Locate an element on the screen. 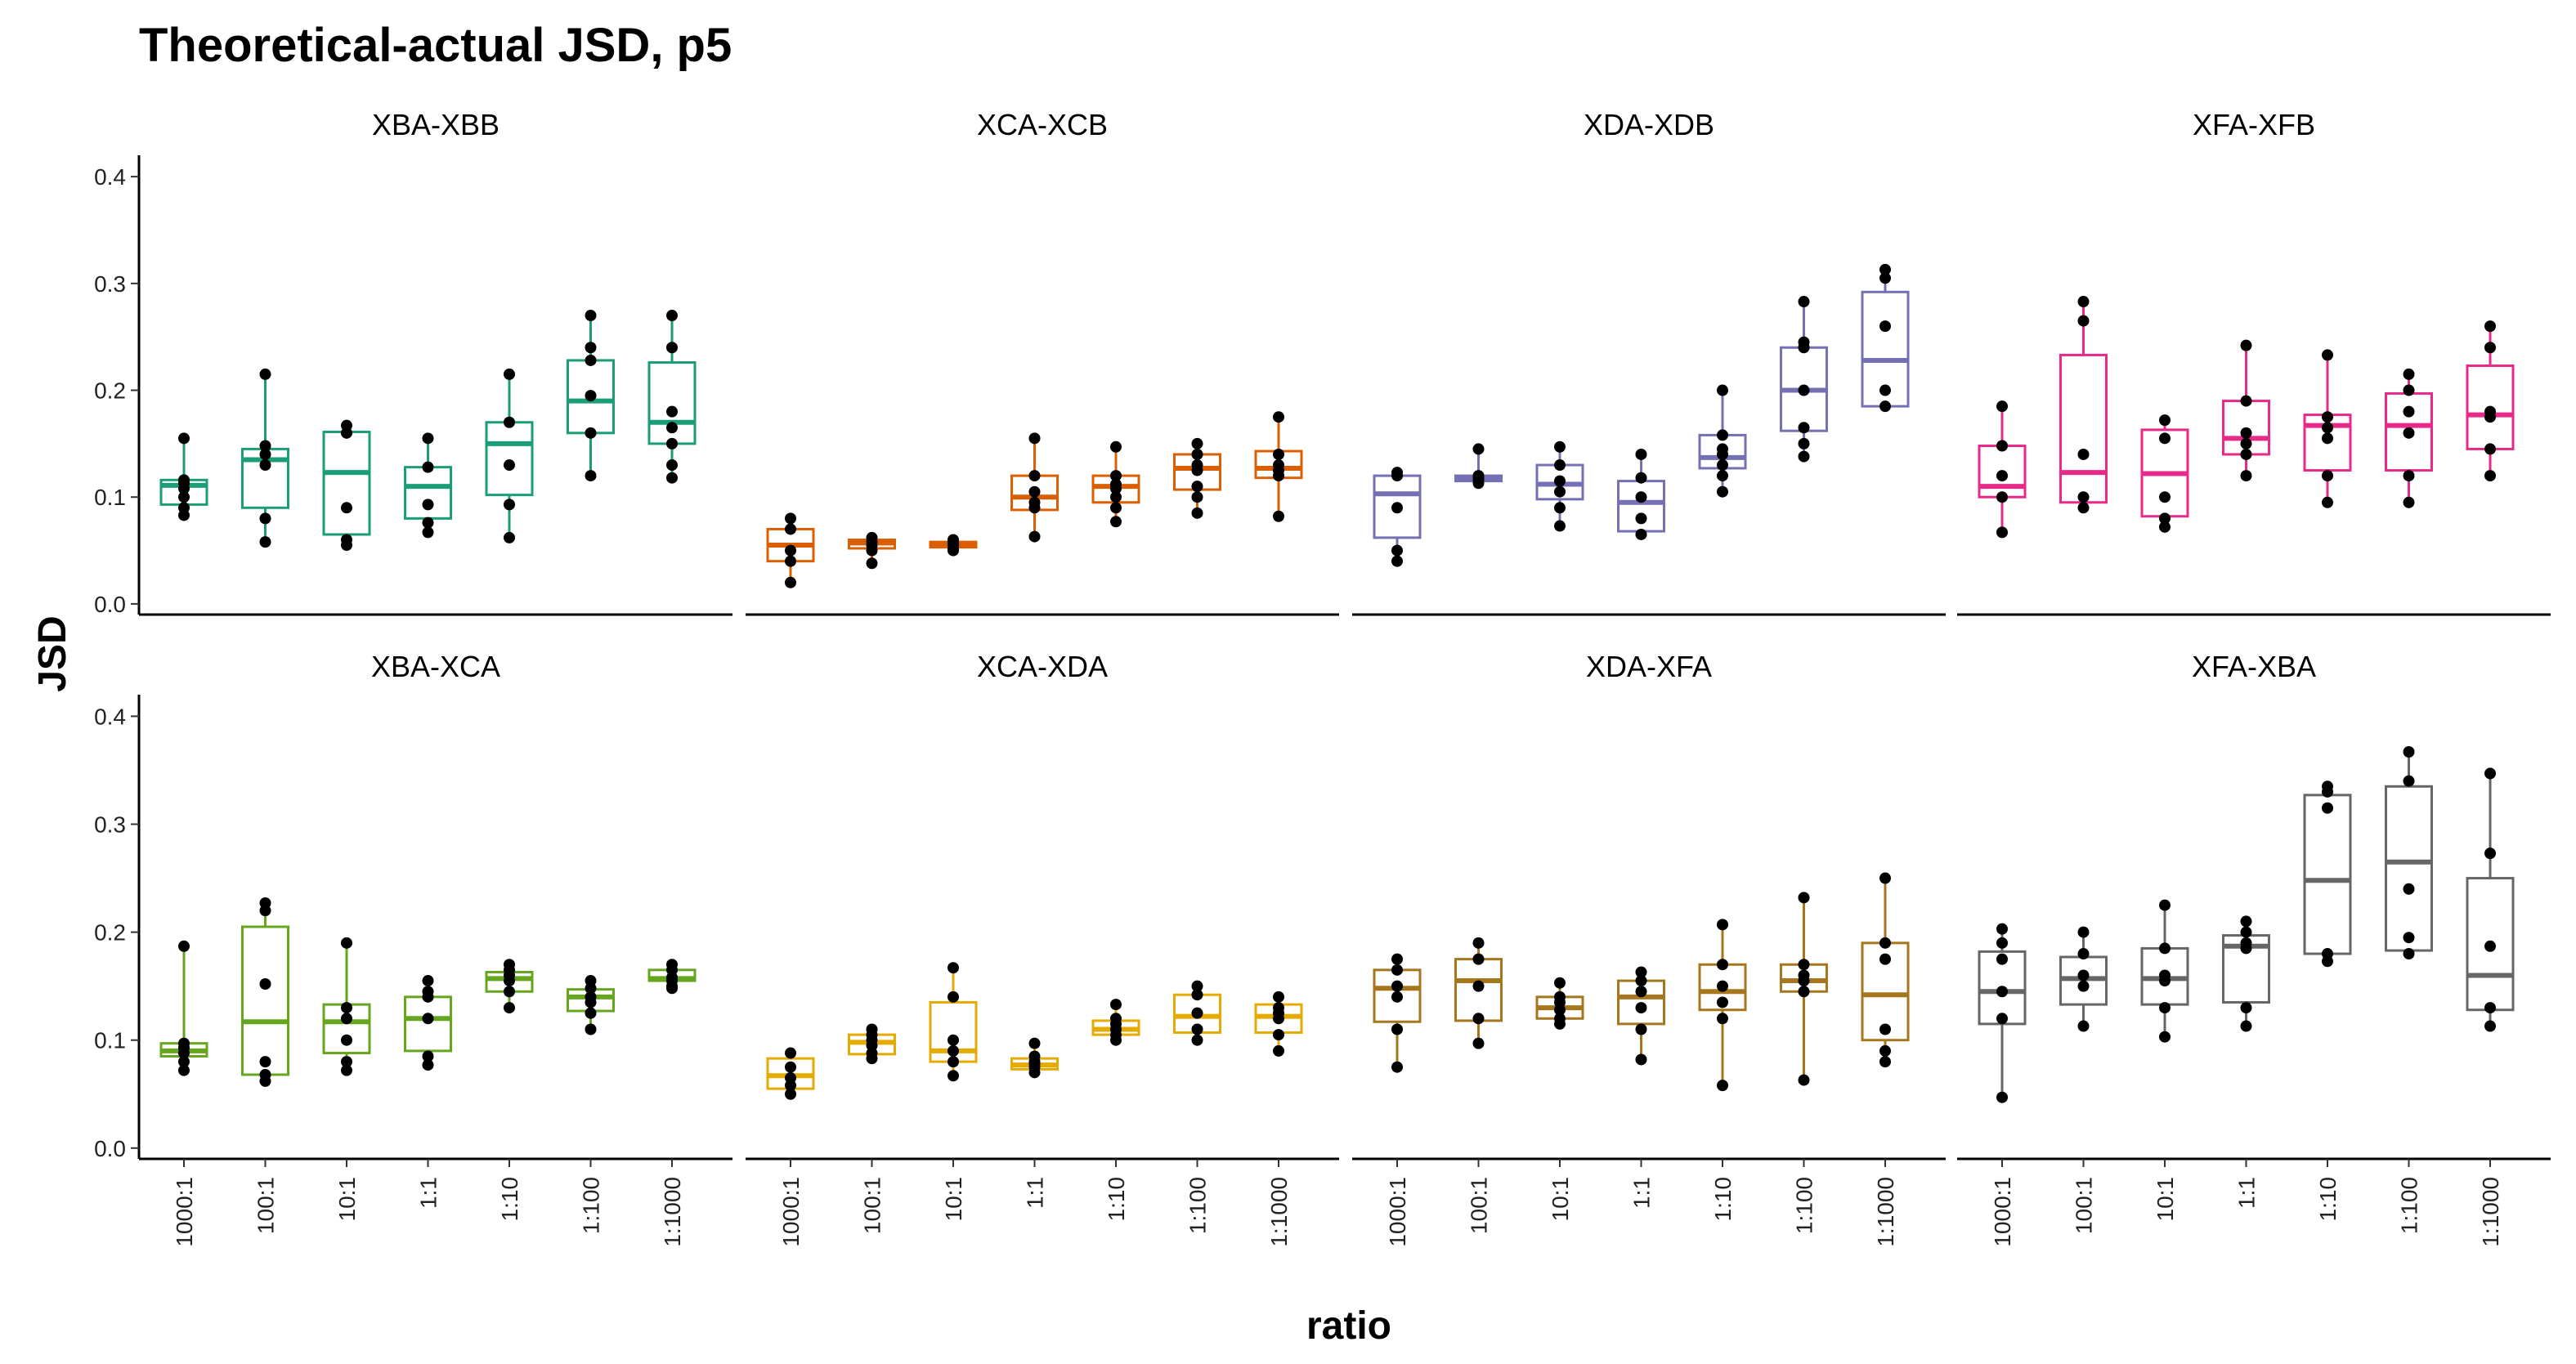 Image resolution: width=2576 pixels, height=1364 pixels. facet-panel: XCA-XDA 1000:1 100:1 10:1 1:1 1:10 1:100 1:1000 is located at coordinates (1042, 948).